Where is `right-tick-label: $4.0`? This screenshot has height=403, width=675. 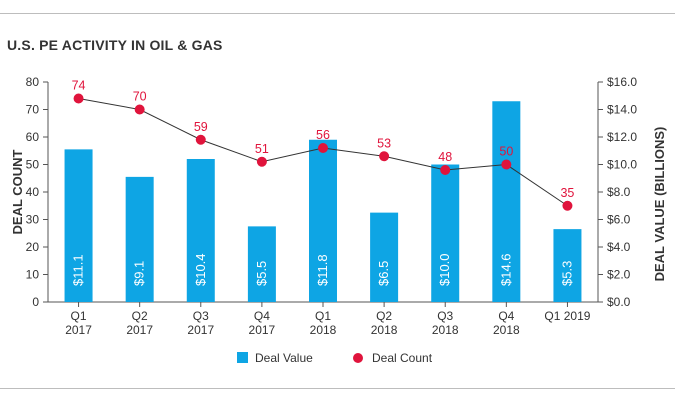 right-tick-label: $4.0 is located at coordinates (619, 247).